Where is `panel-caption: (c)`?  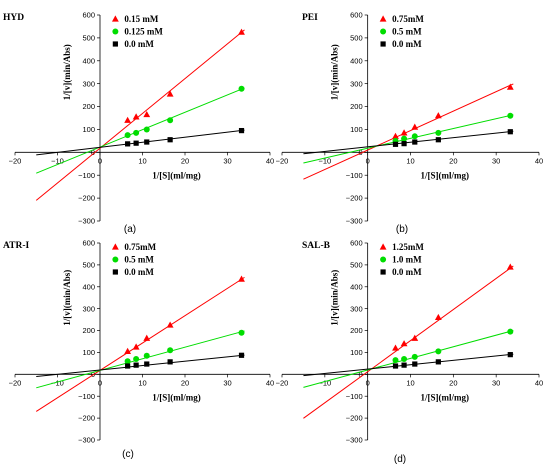
panel-caption: (c) is located at coordinates (128, 454).